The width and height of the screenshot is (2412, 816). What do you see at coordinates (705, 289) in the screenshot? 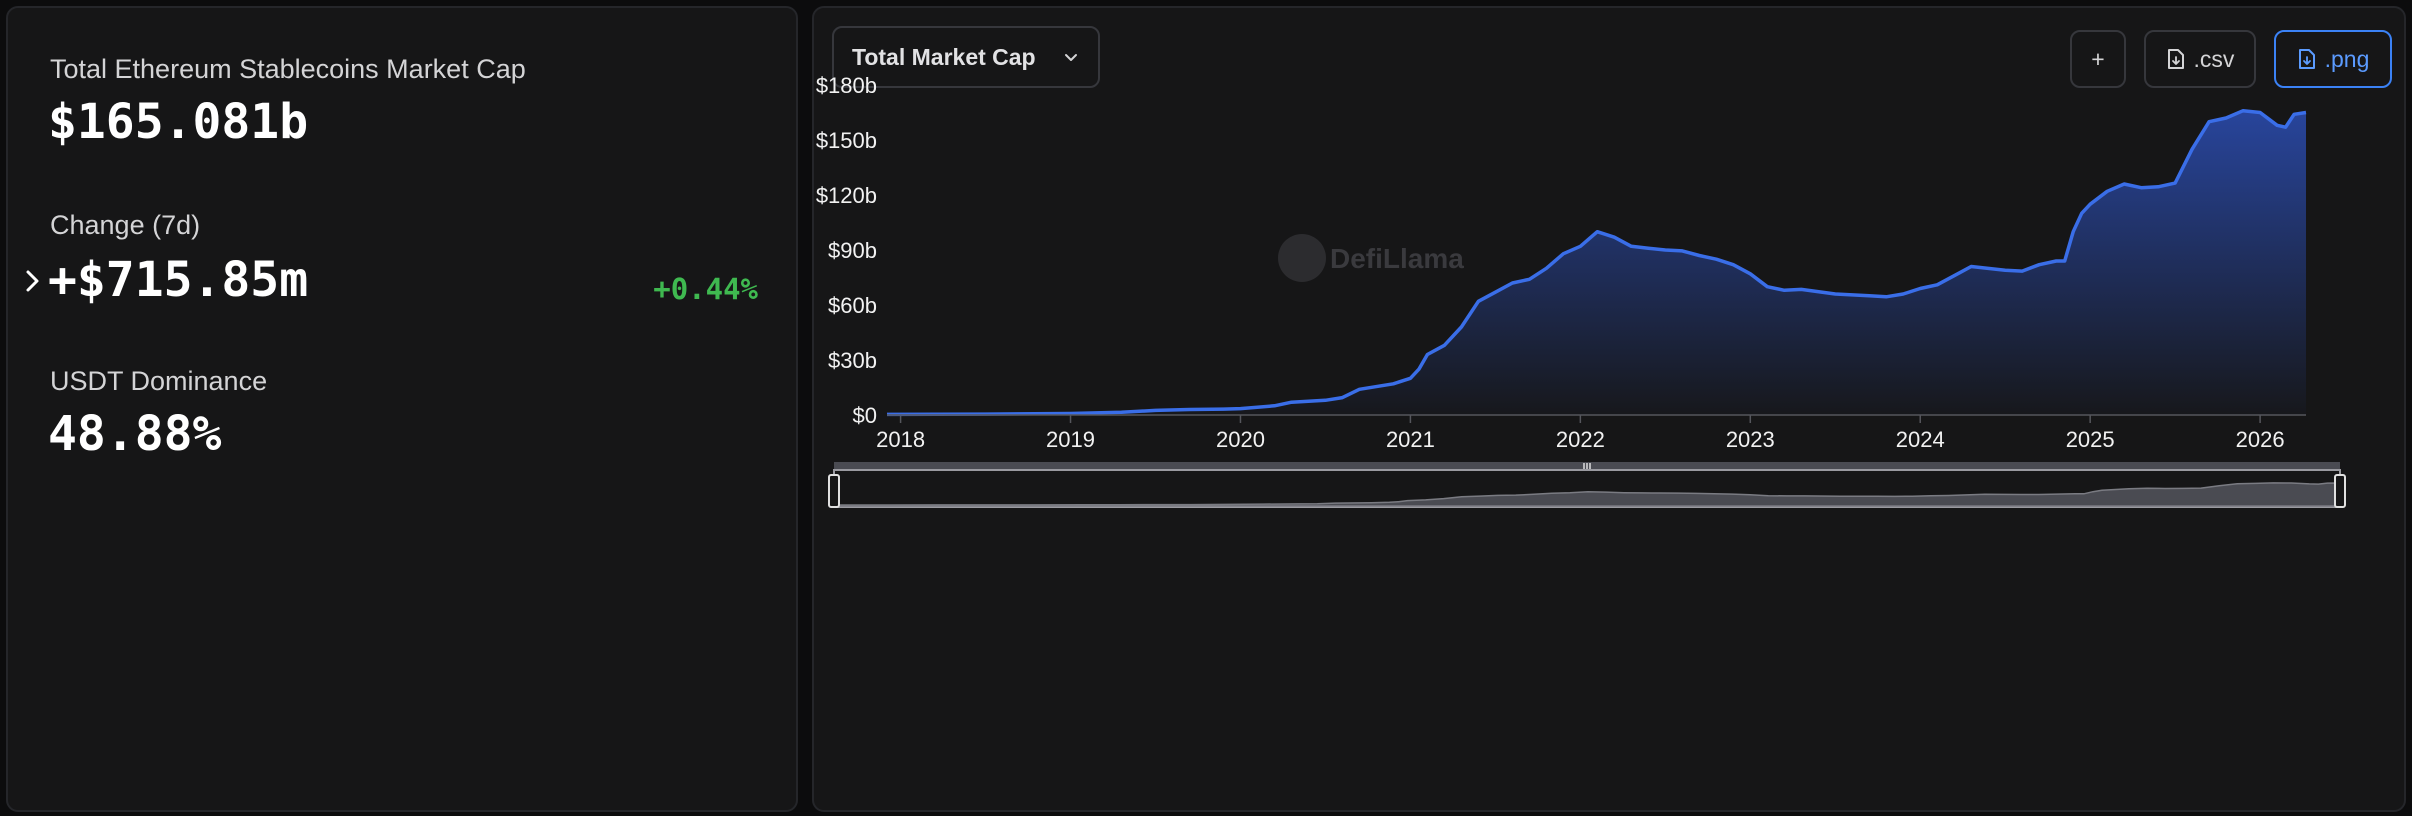
I see `change-percent: +0.44%` at bounding box center [705, 289].